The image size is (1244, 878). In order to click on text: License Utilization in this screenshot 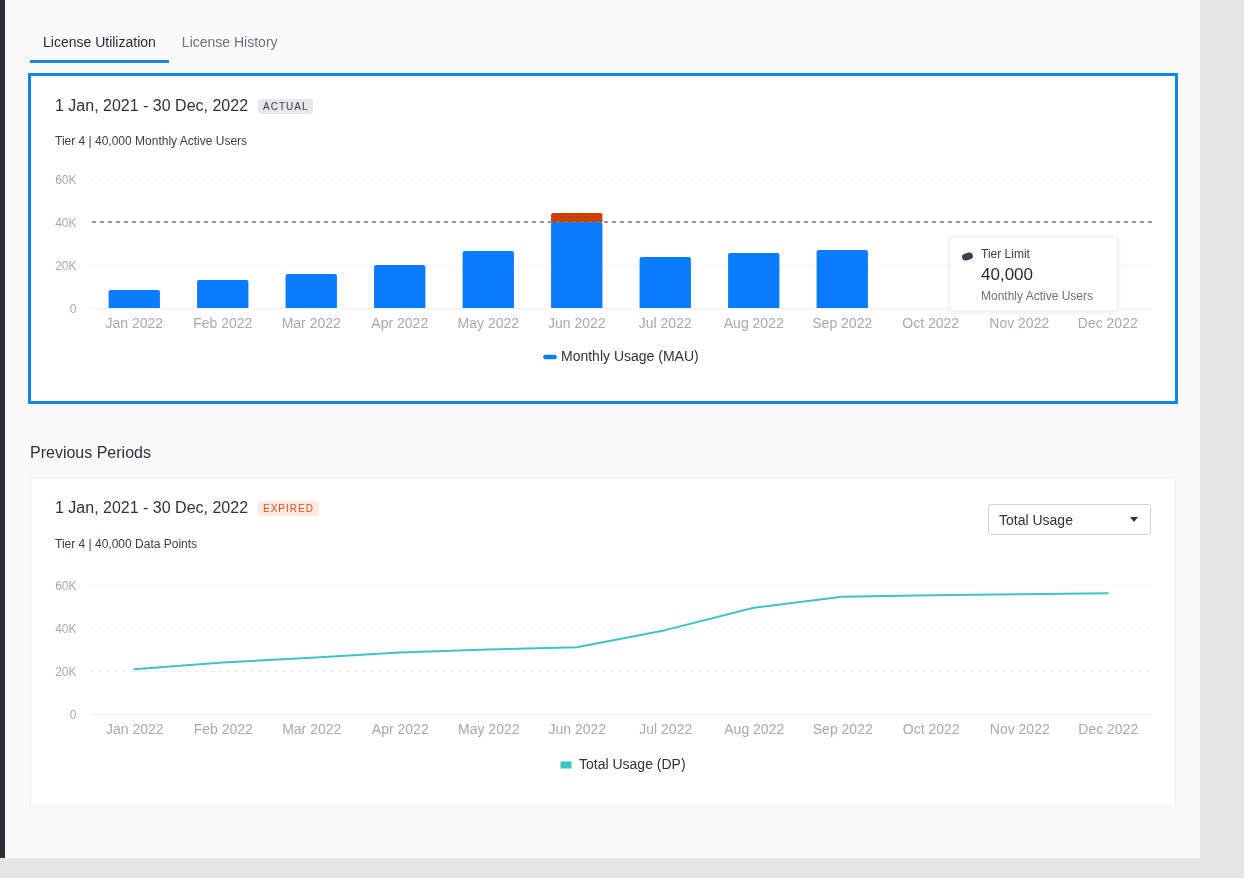, I will do `click(99, 46)`.